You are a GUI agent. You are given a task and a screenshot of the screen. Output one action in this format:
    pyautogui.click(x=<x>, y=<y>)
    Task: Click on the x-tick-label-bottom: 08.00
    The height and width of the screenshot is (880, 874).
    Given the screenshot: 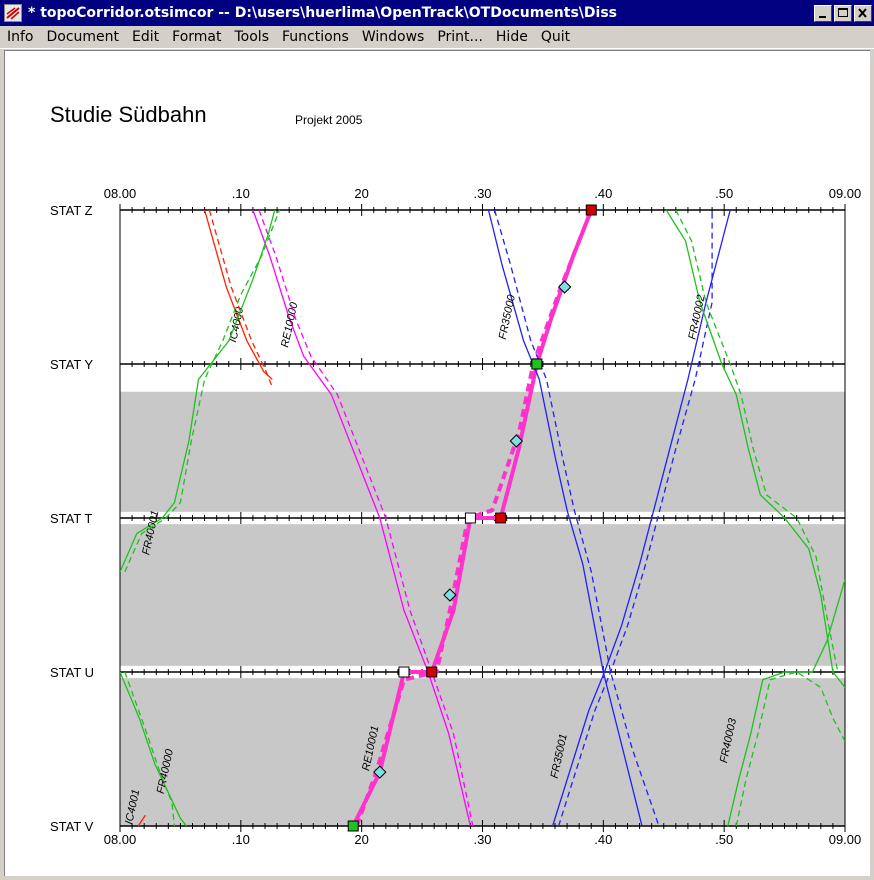 What is the action you would take?
    pyautogui.click(x=120, y=839)
    